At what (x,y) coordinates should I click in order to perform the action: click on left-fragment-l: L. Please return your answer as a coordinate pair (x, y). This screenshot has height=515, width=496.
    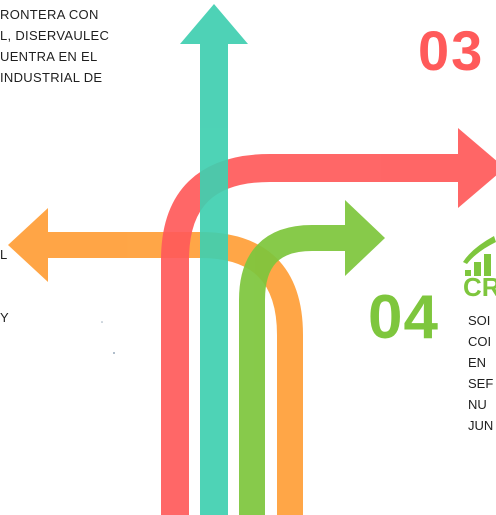
    Looking at the image, I should click on (4, 254).